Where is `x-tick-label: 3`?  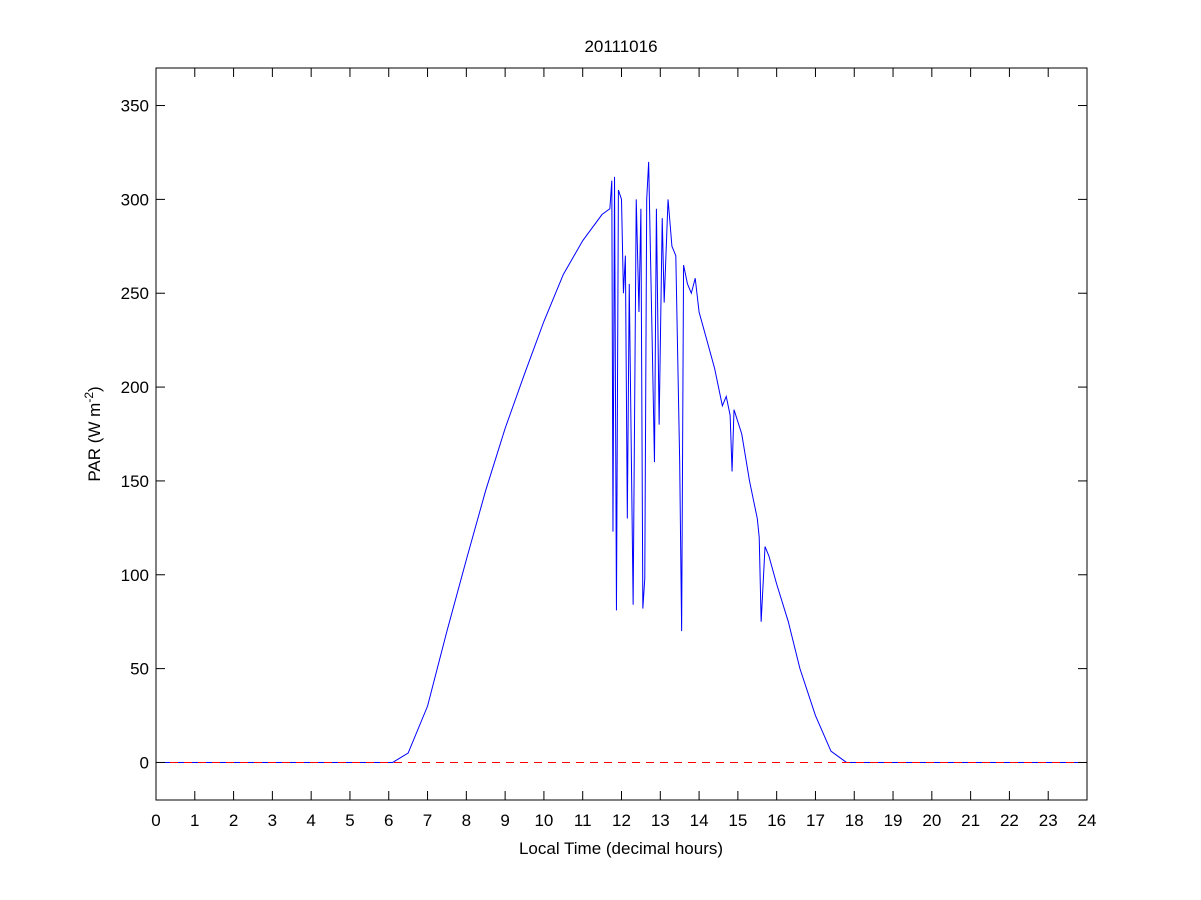
x-tick-label: 3 is located at coordinates (272, 820).